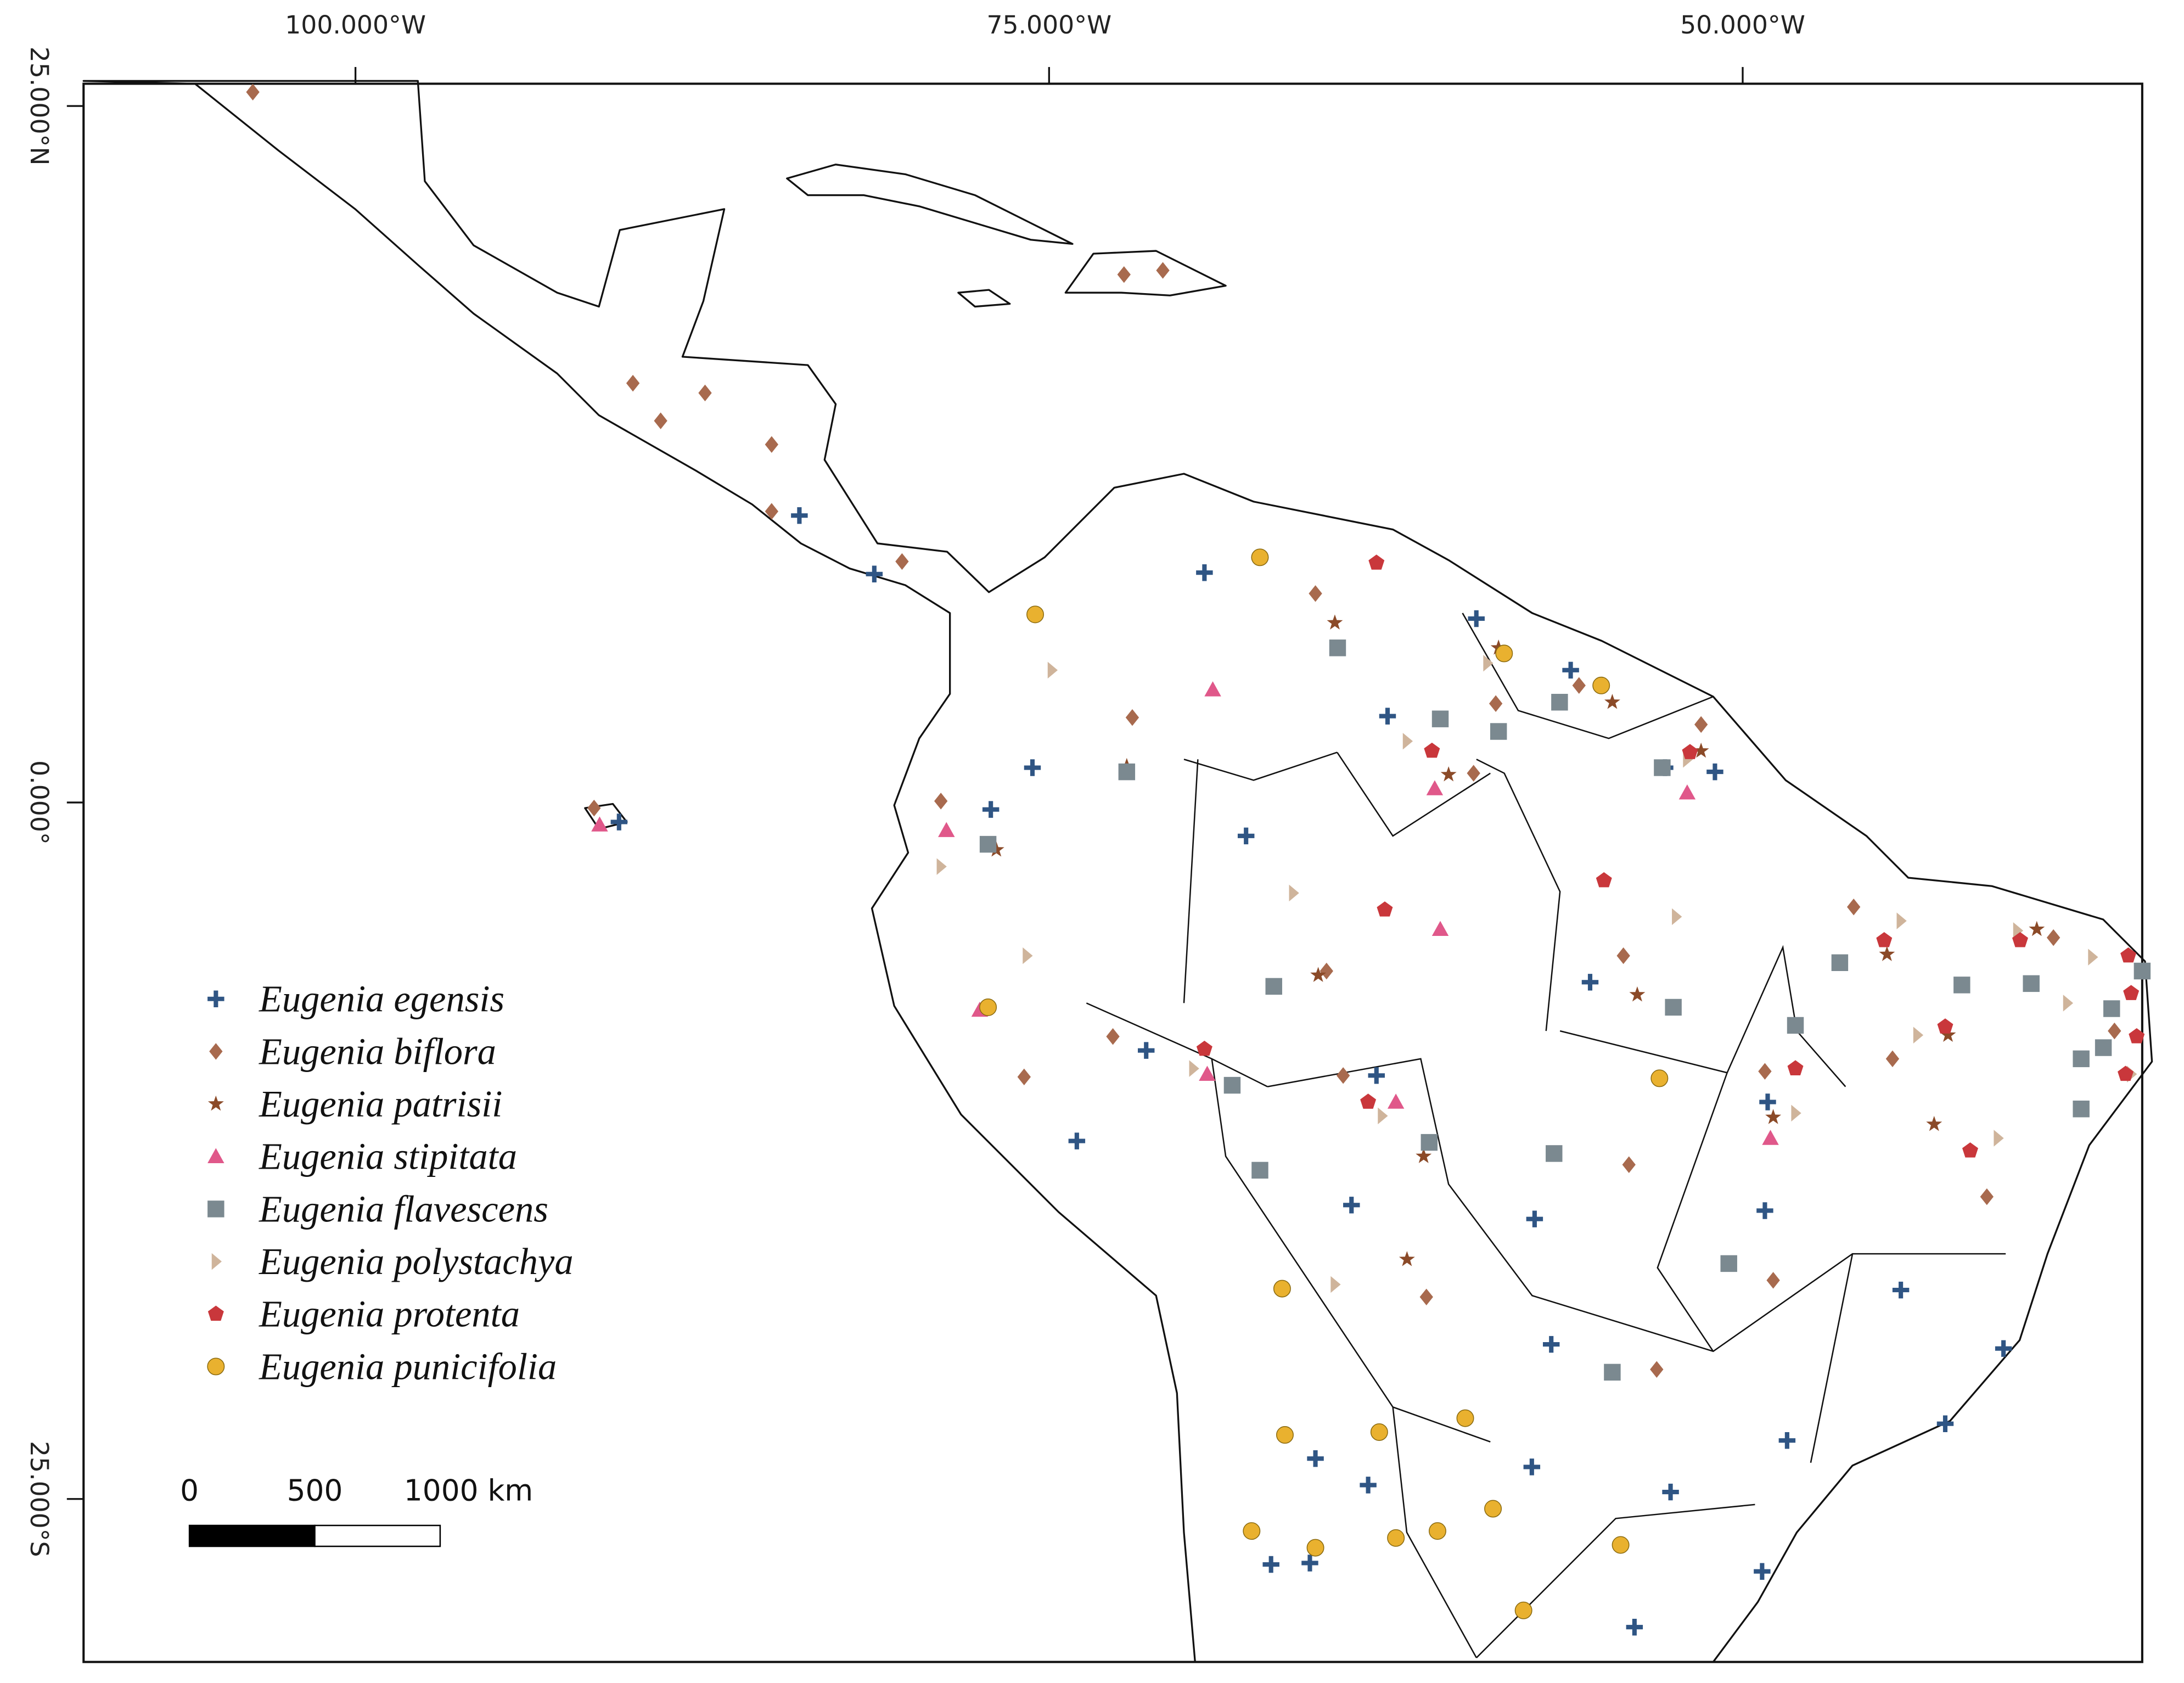  I want to click on x-tick-label: 100.000°W, so click(355, 25).